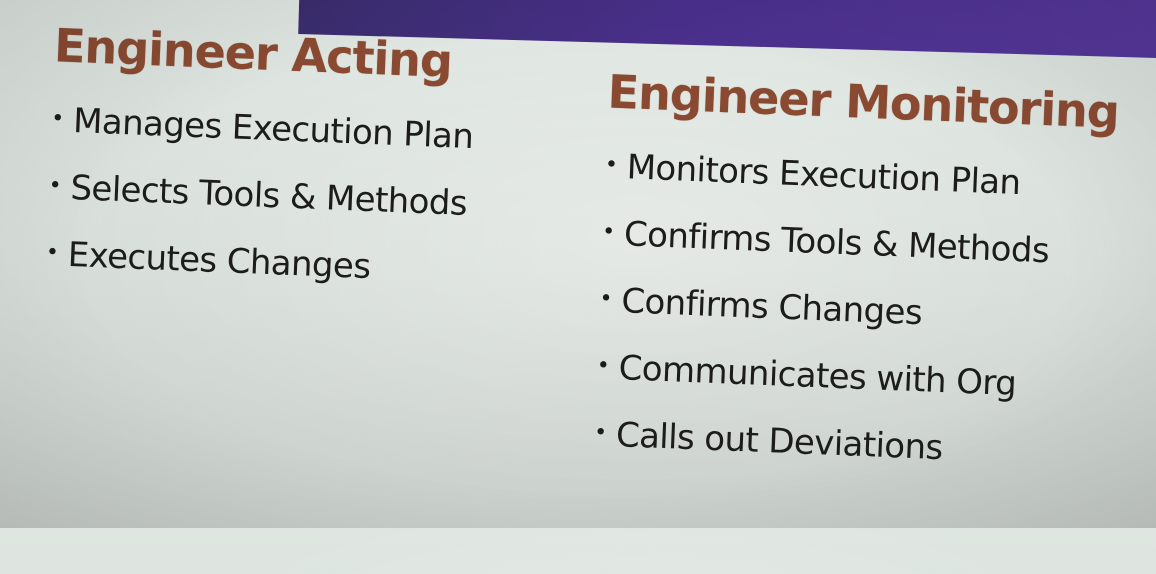 This screenshot has width=1156, height=574. Describe the element at coordinates (268, 195) in the screenshot. I see `list-item-text: Selects Tools & Methods` at that location.